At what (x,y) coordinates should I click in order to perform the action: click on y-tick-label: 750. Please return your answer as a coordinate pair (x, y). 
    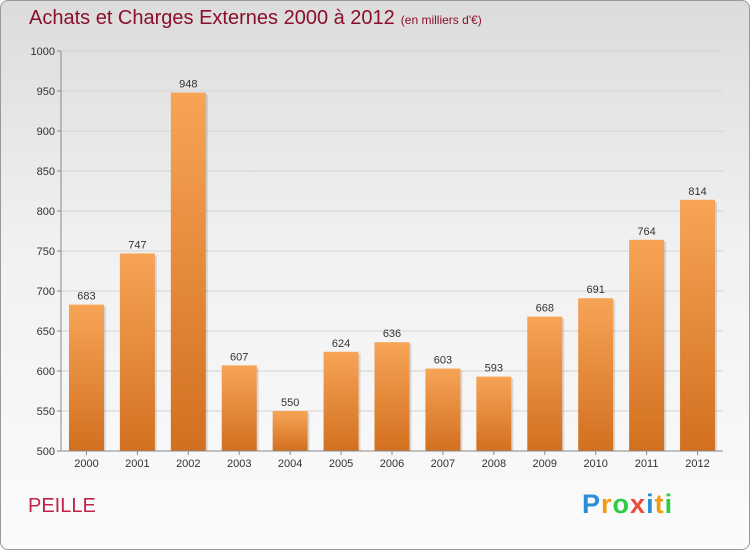
    Looking at the image, I should click on (46, 252).